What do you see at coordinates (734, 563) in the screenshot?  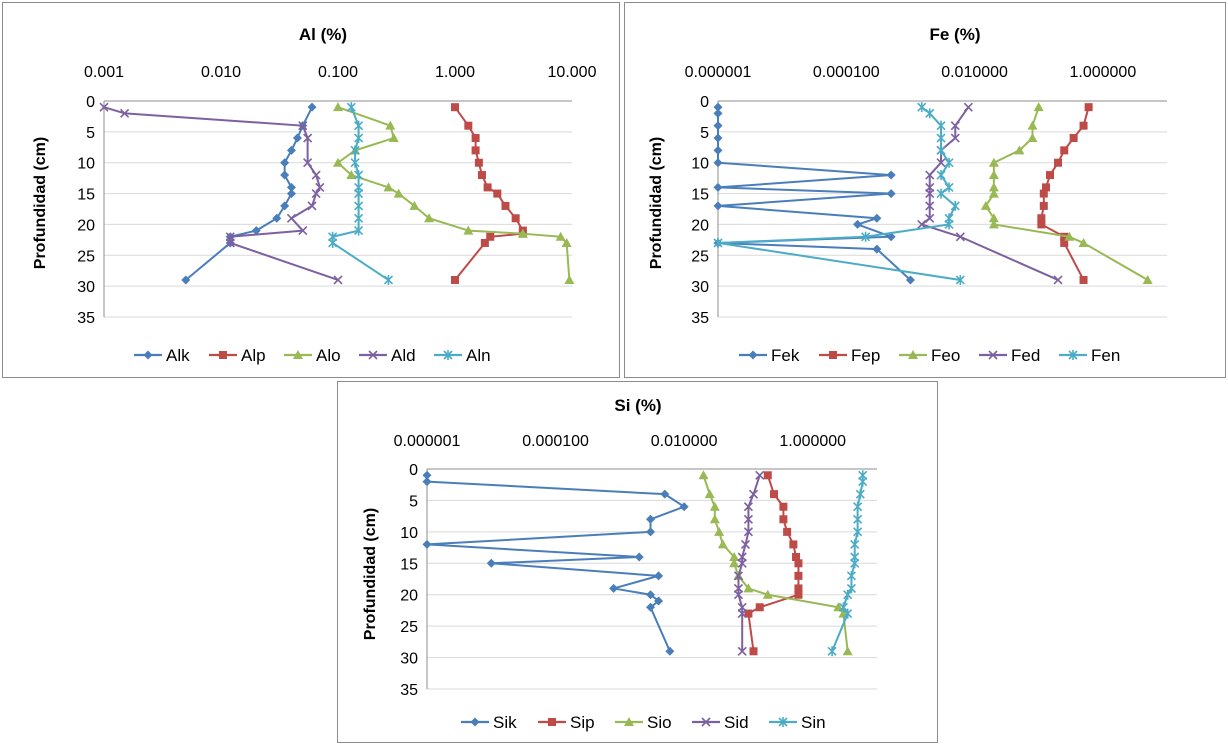 I see `si-series-sio-point` at bounding box center [734, 563].